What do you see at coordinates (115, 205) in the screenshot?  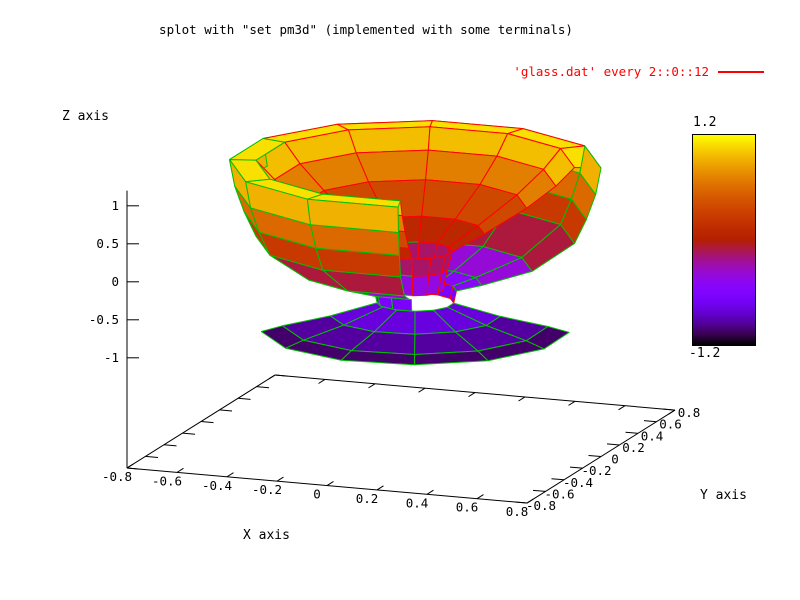 I see `svg-text: 1` at bounding box center [115, 205].